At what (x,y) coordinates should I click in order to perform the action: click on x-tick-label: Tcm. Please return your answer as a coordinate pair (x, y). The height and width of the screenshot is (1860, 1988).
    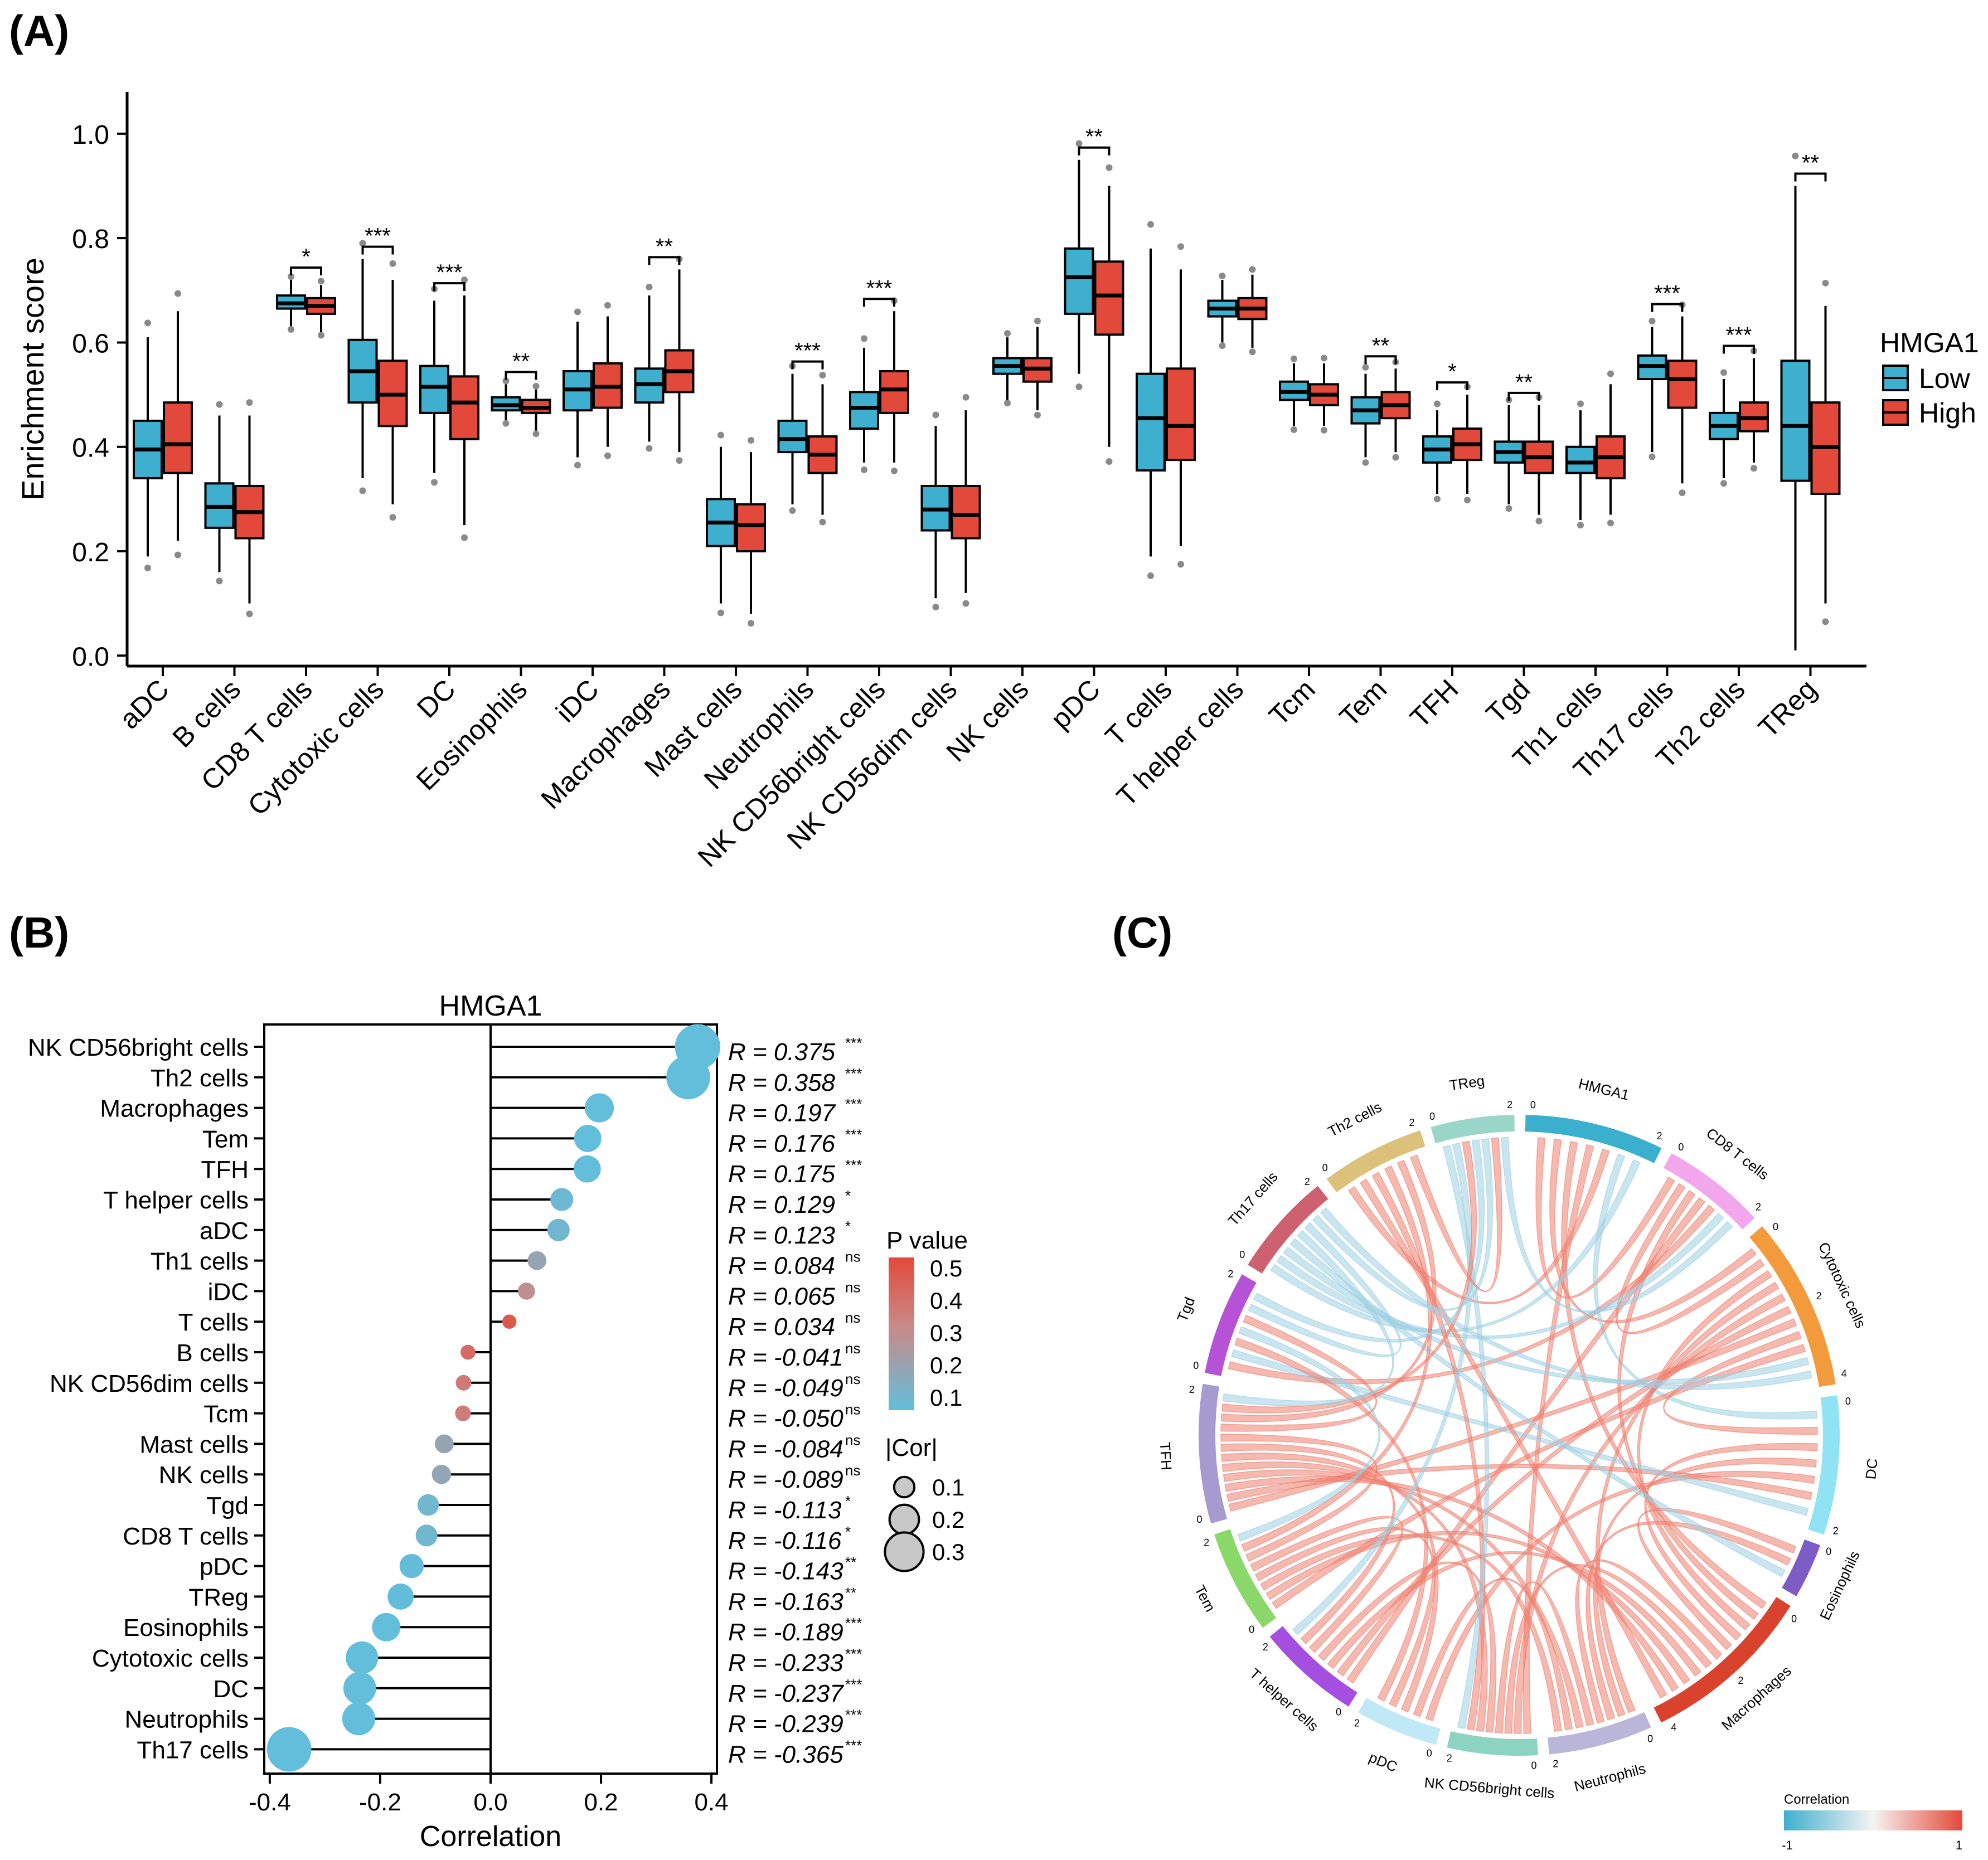
    Looking at the image, I should click on (1292, 702).